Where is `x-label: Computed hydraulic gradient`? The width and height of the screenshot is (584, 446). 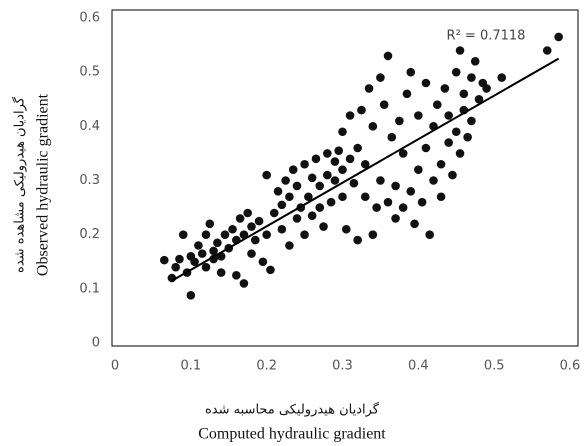 x-label: Computed hydraulic gradient is located at coordinates (292, 434).